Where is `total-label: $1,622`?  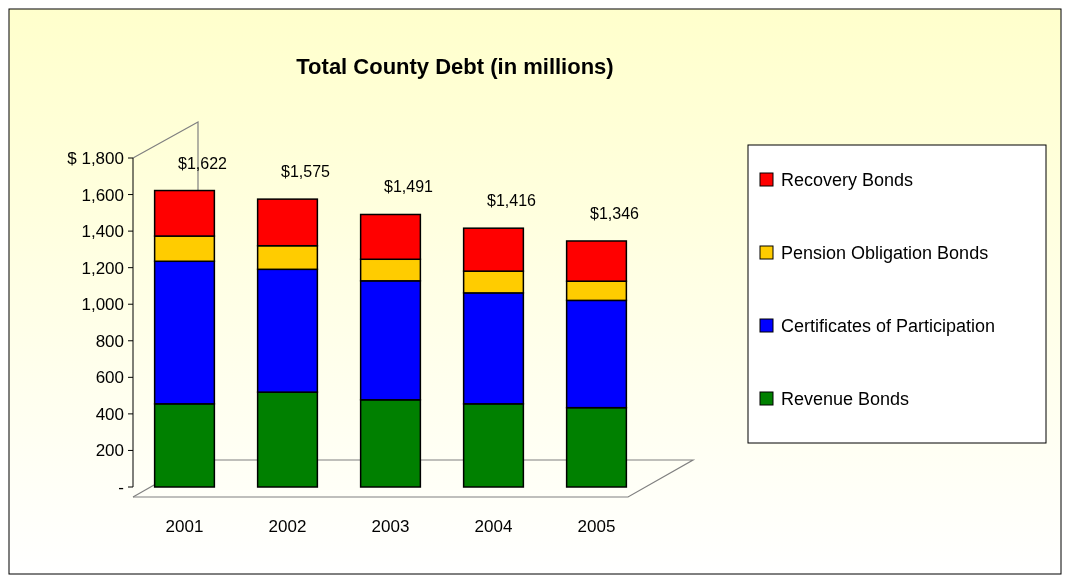
total-label: $1,622 is located at coordinates (203, 163).